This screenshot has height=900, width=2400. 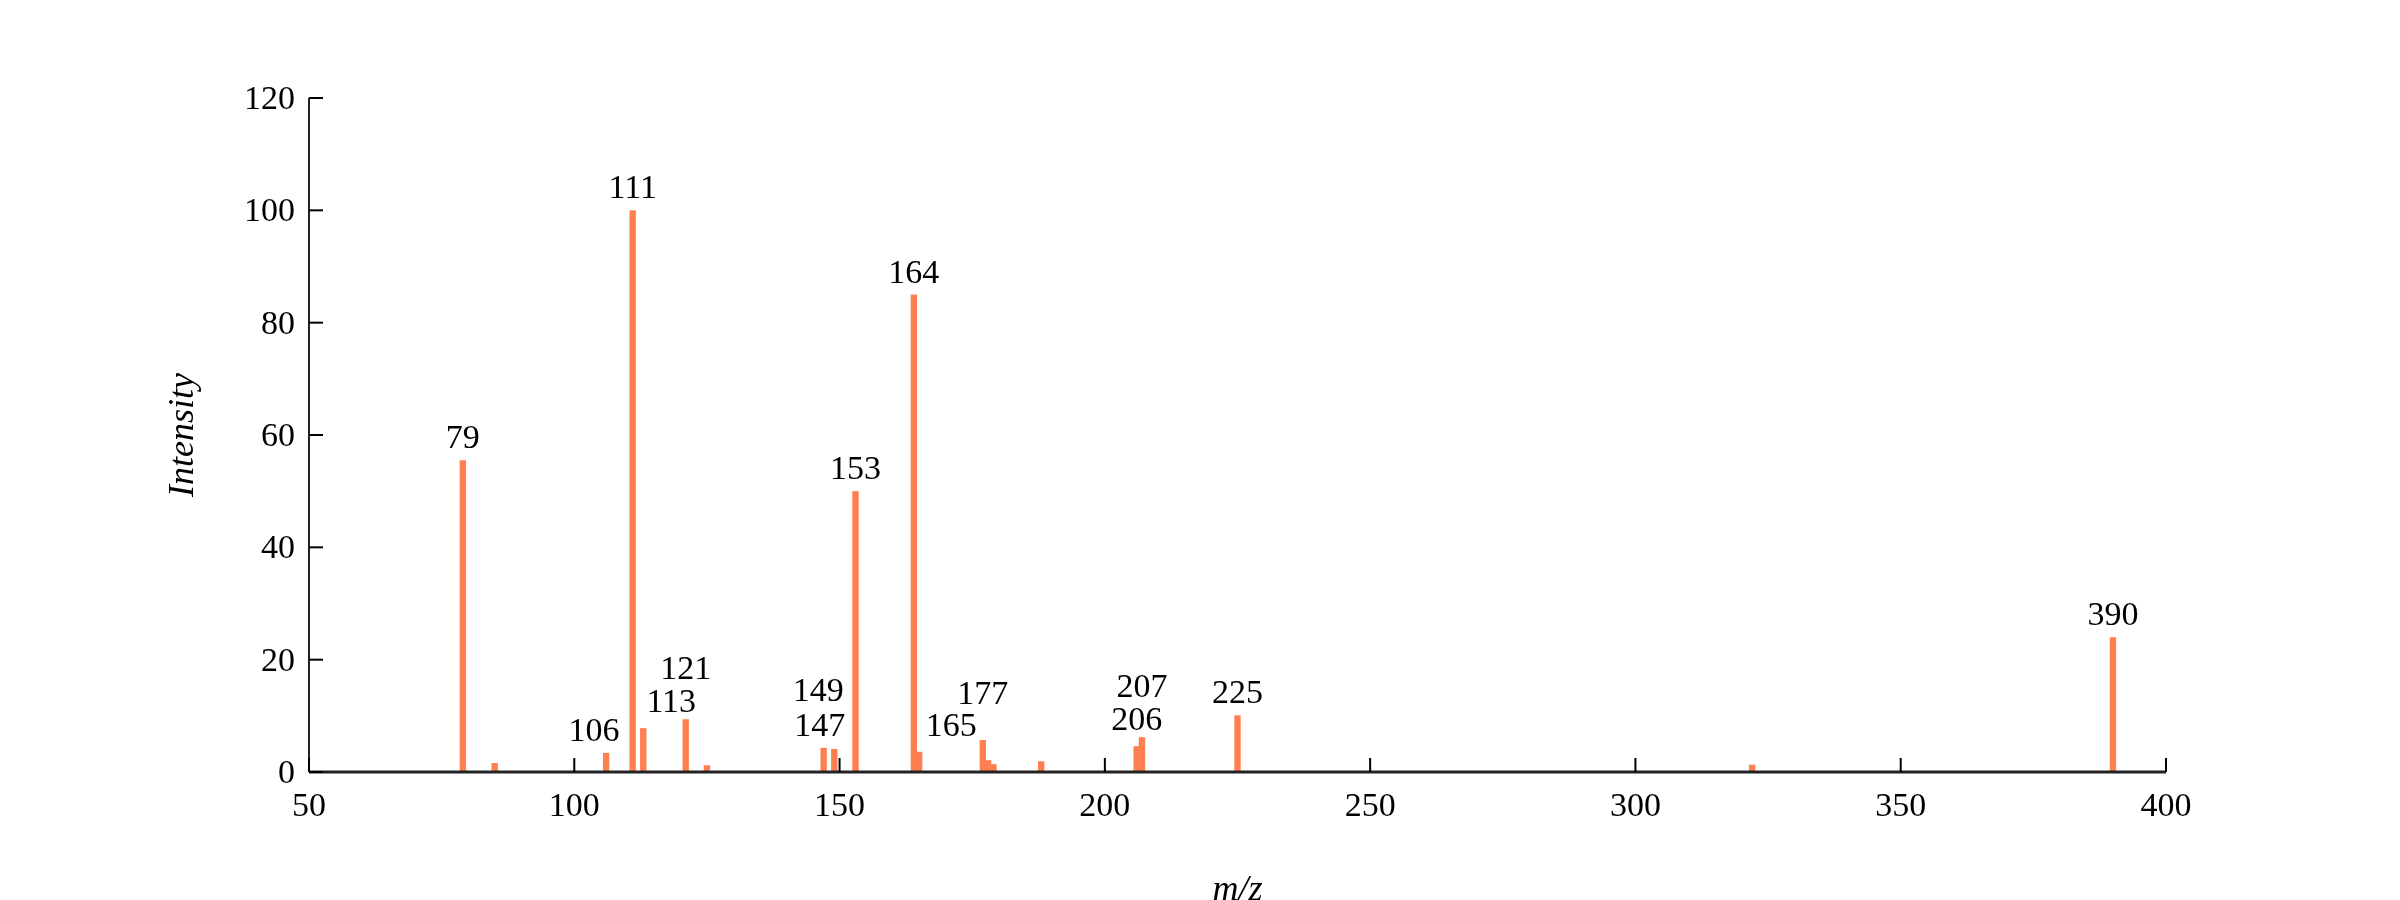 What do you see at coordinates (632, 187) in the screenshot?
I see `annotation: 111` at bounding box center [632, 187].